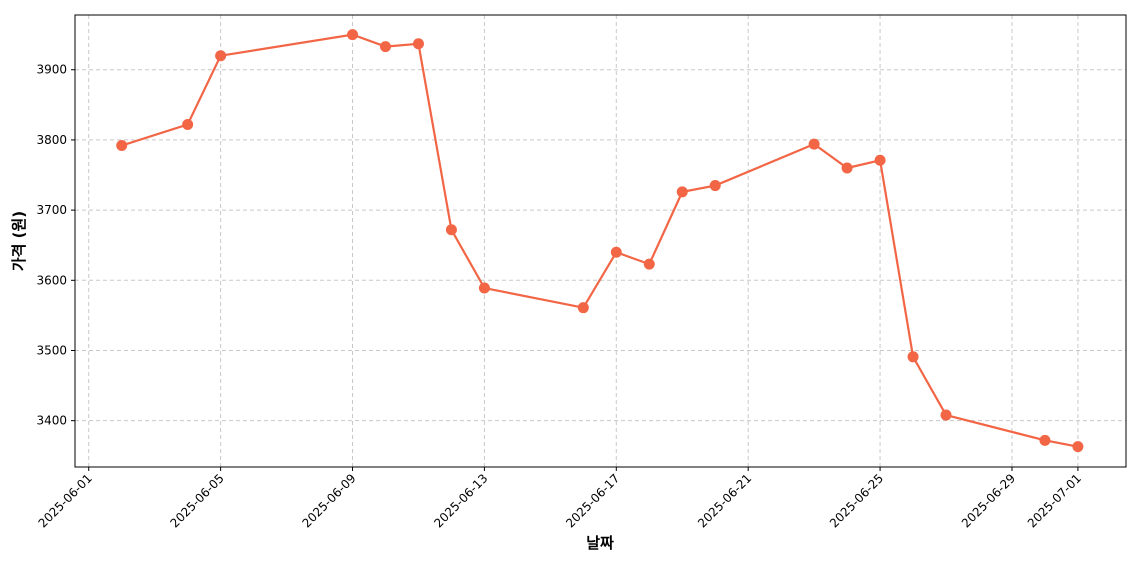 Image resolution: width=1140 pixels, height=570 pixels. What do you see at coordinates (19, 241) in the screenshot?
I see `y-axis-label: 가격 (원)` at bounding box center [19, 241].